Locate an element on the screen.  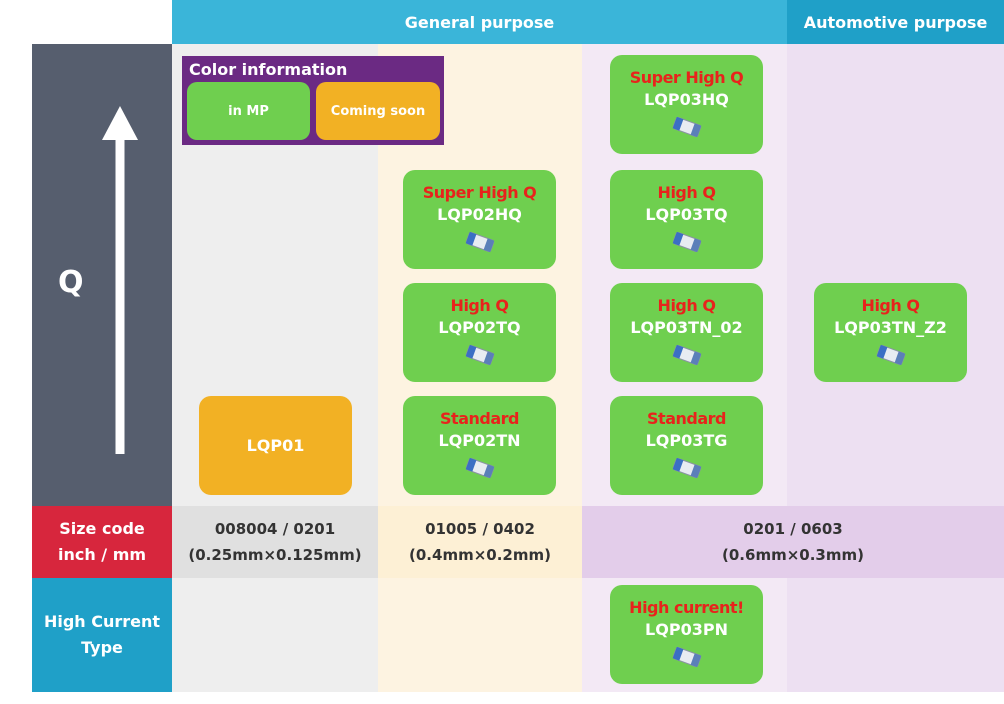
size-cell: 008004 / 0201 (0.25mm×0.125mm) is located at coordinates (275, 542).